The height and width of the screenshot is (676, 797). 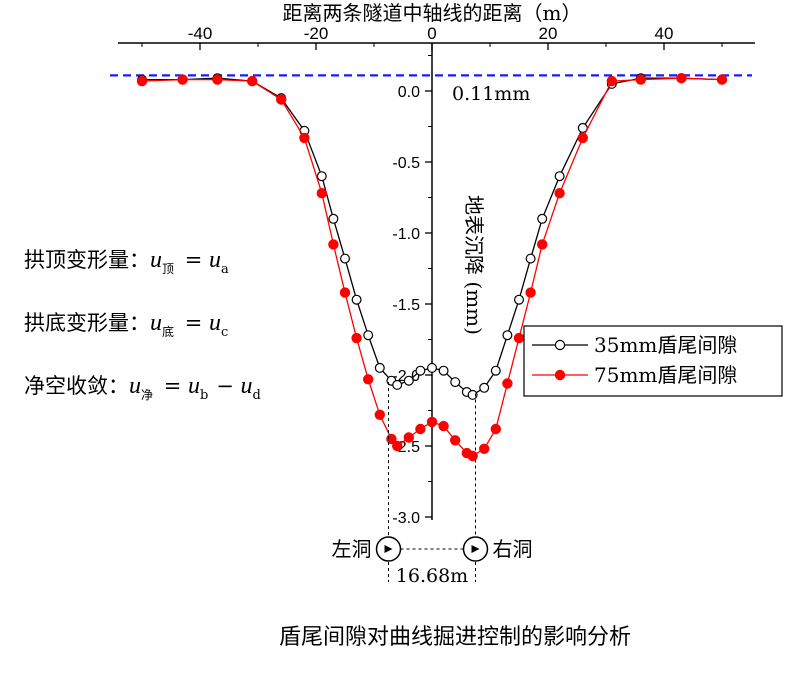 What do you see at coordinates (143, 388) in the screenshot?
I see `formula-3: 净空收敛：u净 = ub − ud` at bounding box center [143, 388].